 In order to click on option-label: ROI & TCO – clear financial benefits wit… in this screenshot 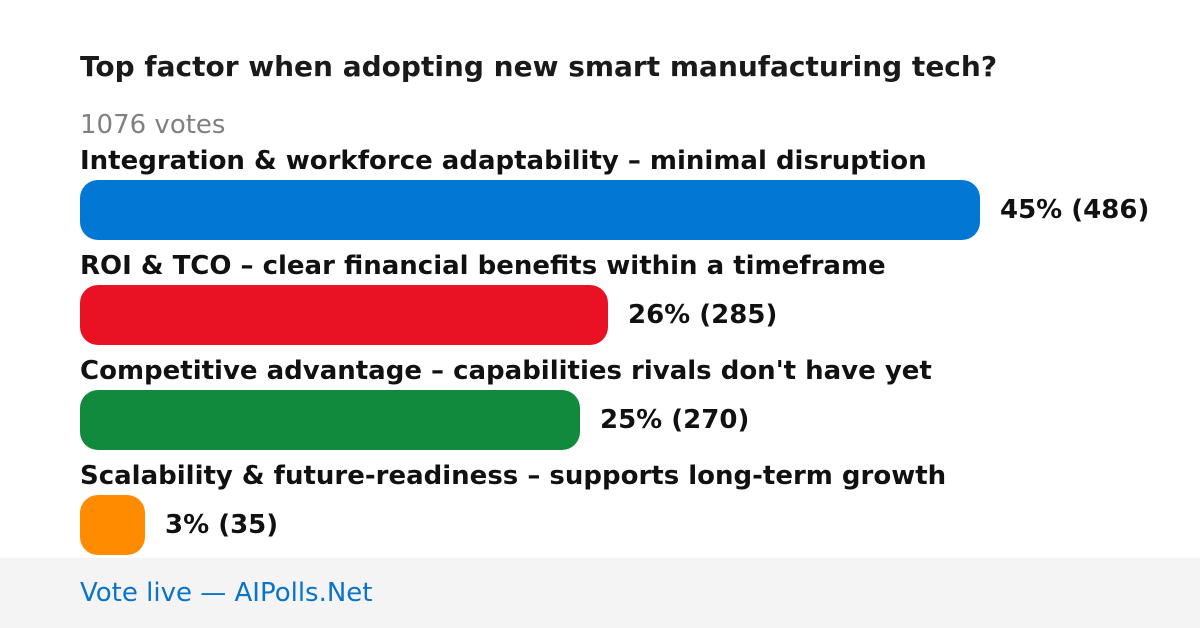, I will do `click(483, 266)`.